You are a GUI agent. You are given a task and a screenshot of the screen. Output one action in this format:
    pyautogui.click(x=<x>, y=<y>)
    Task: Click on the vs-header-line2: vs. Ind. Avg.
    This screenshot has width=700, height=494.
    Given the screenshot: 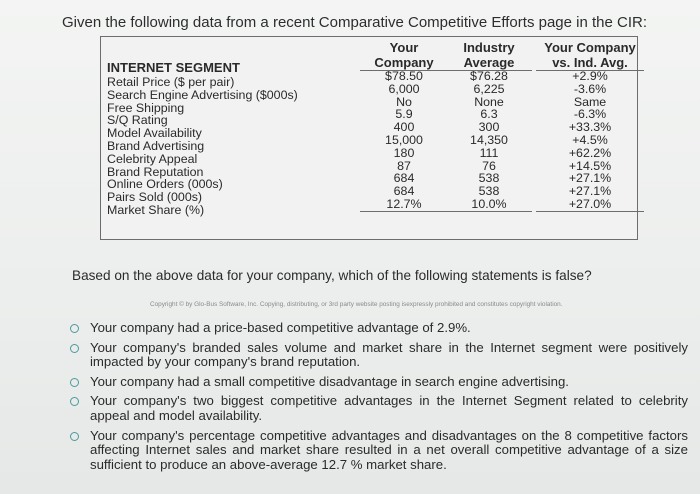 What is the action you would take?
    pyautogui.click(x=590, y=63)
    